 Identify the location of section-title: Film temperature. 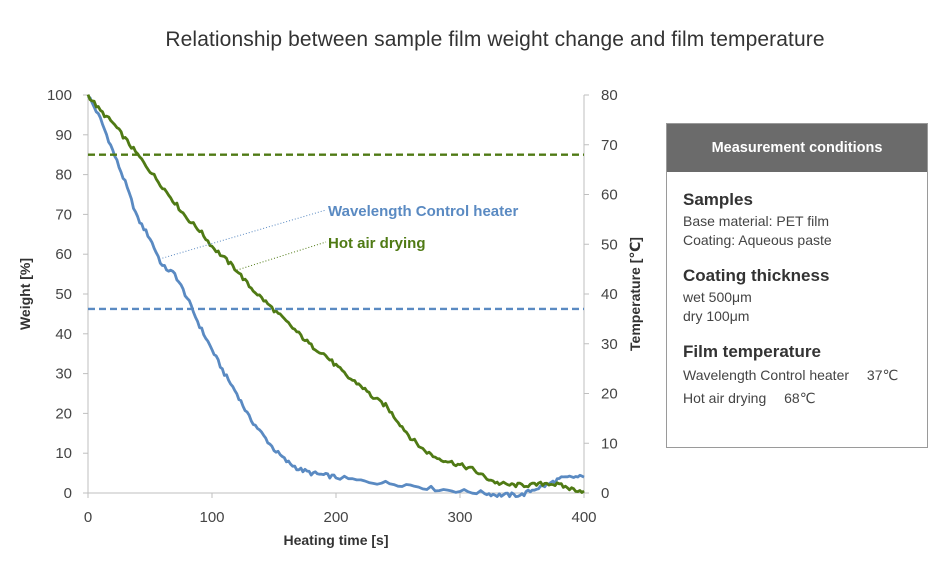
(752, 351).